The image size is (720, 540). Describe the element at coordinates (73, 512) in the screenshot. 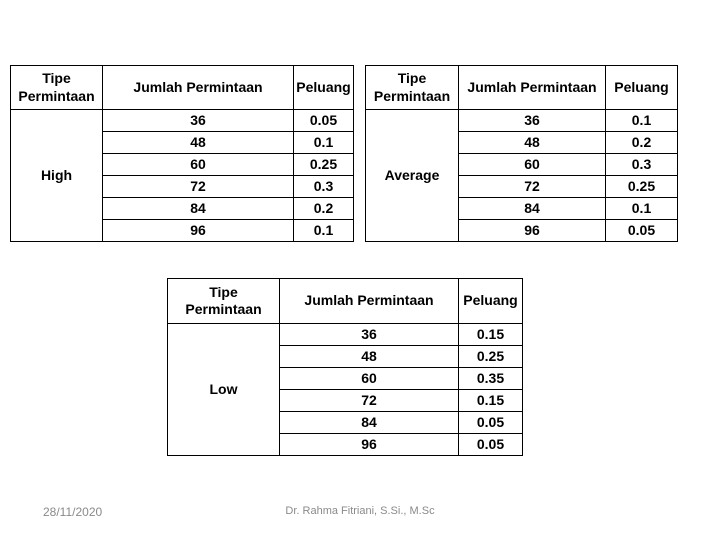

I see `slide-date: 28/11/2020` at that location.